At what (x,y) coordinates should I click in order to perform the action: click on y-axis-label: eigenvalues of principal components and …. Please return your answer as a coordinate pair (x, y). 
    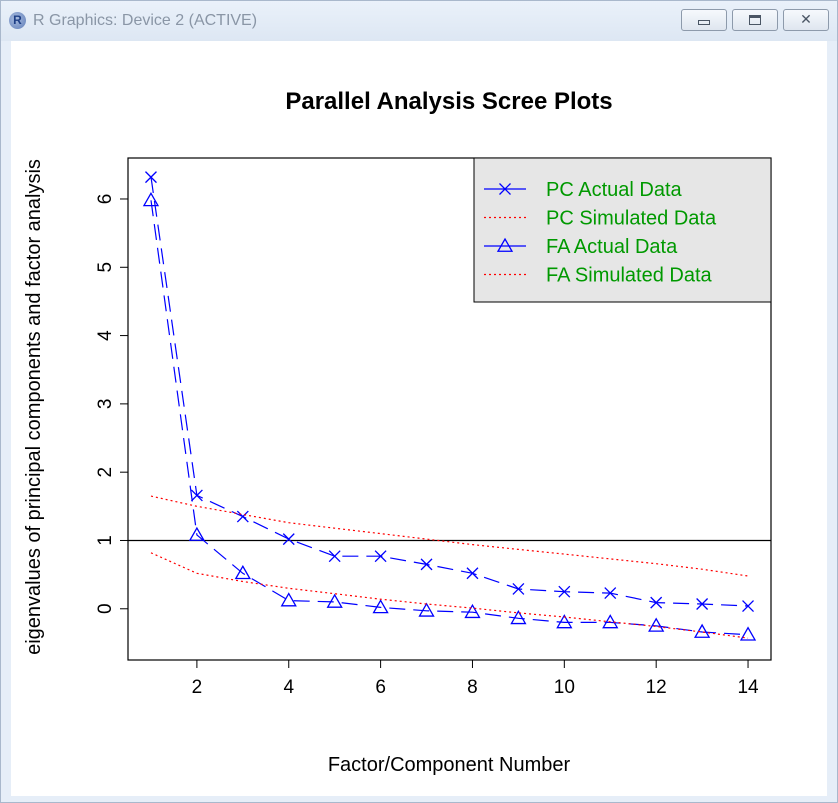
    Looking at the image, I should click on (34, 407).